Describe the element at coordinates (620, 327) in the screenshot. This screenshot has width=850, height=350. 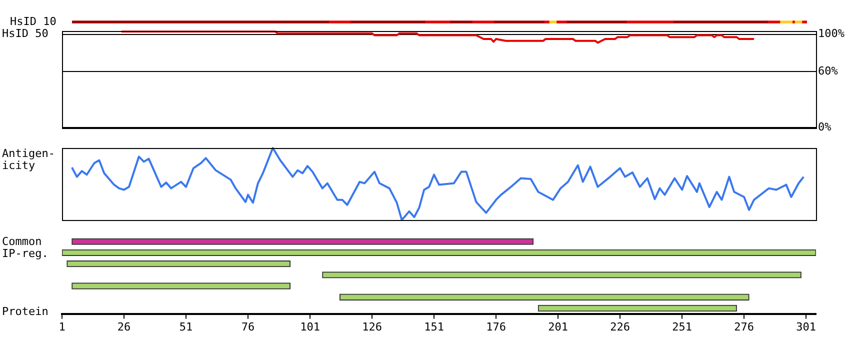
I see `x-tick-label: 226` at that location.